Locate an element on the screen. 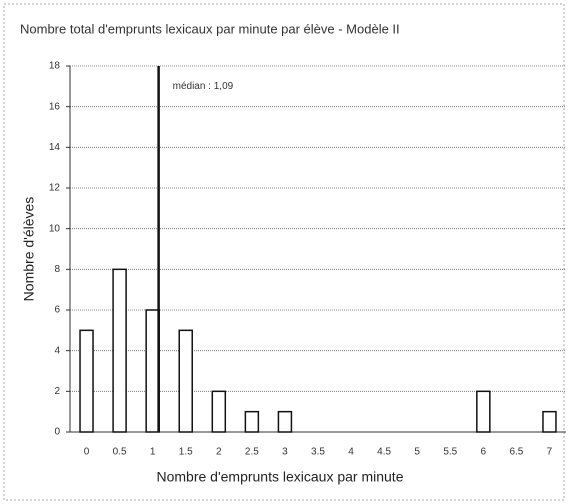 The image size is (568, 504). y-axis-label: Nombre d'élèves is located at coordinates (29, 249).